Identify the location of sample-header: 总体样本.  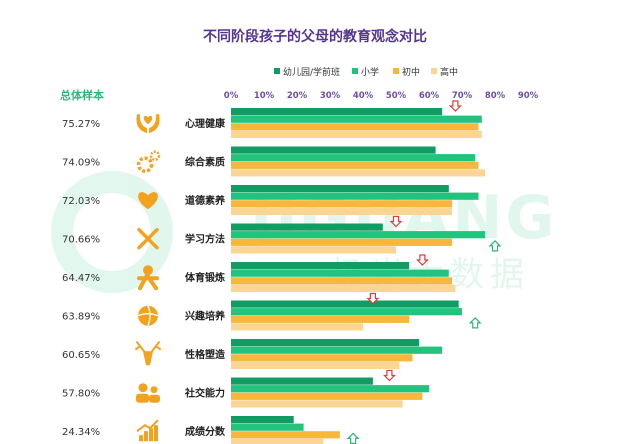
(82, 95).